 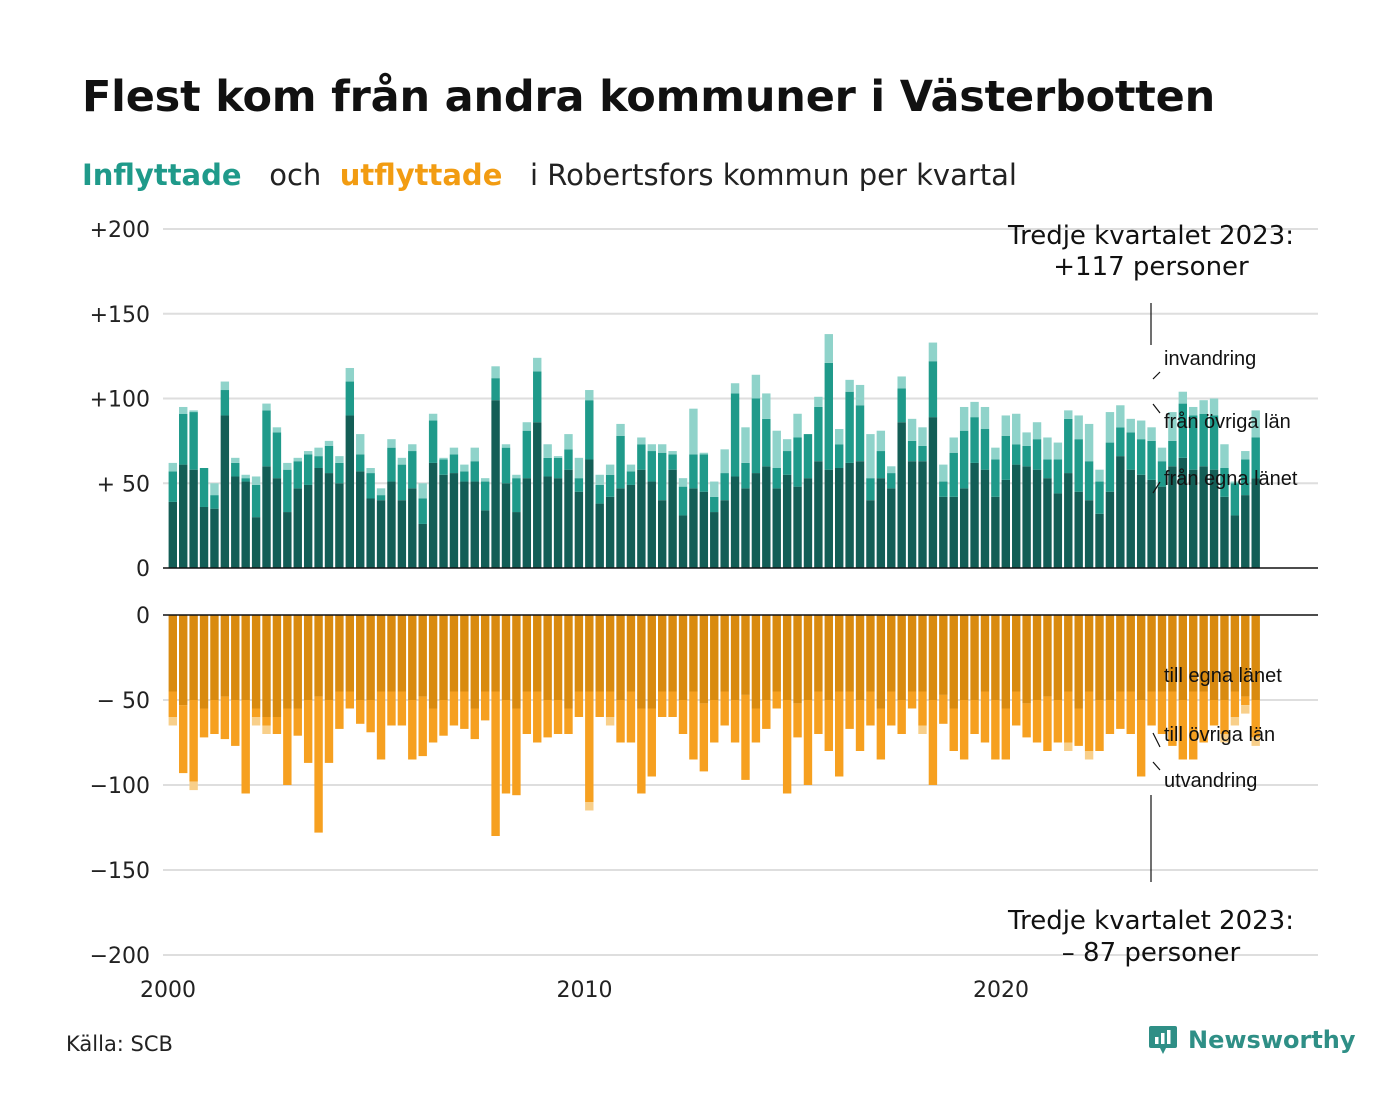 What do you see at coordinates (1150, 921) in the screenshot?
I see `callout-out-line: Tredje kvartalet 2023:` at bounding box center [1150, 921].